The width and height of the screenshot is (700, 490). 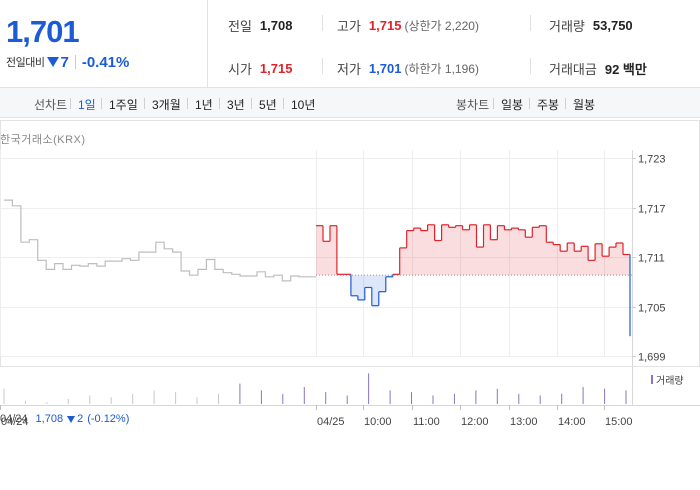 I want to click on amount-value: 92 백만, so click(x=625, y=69).